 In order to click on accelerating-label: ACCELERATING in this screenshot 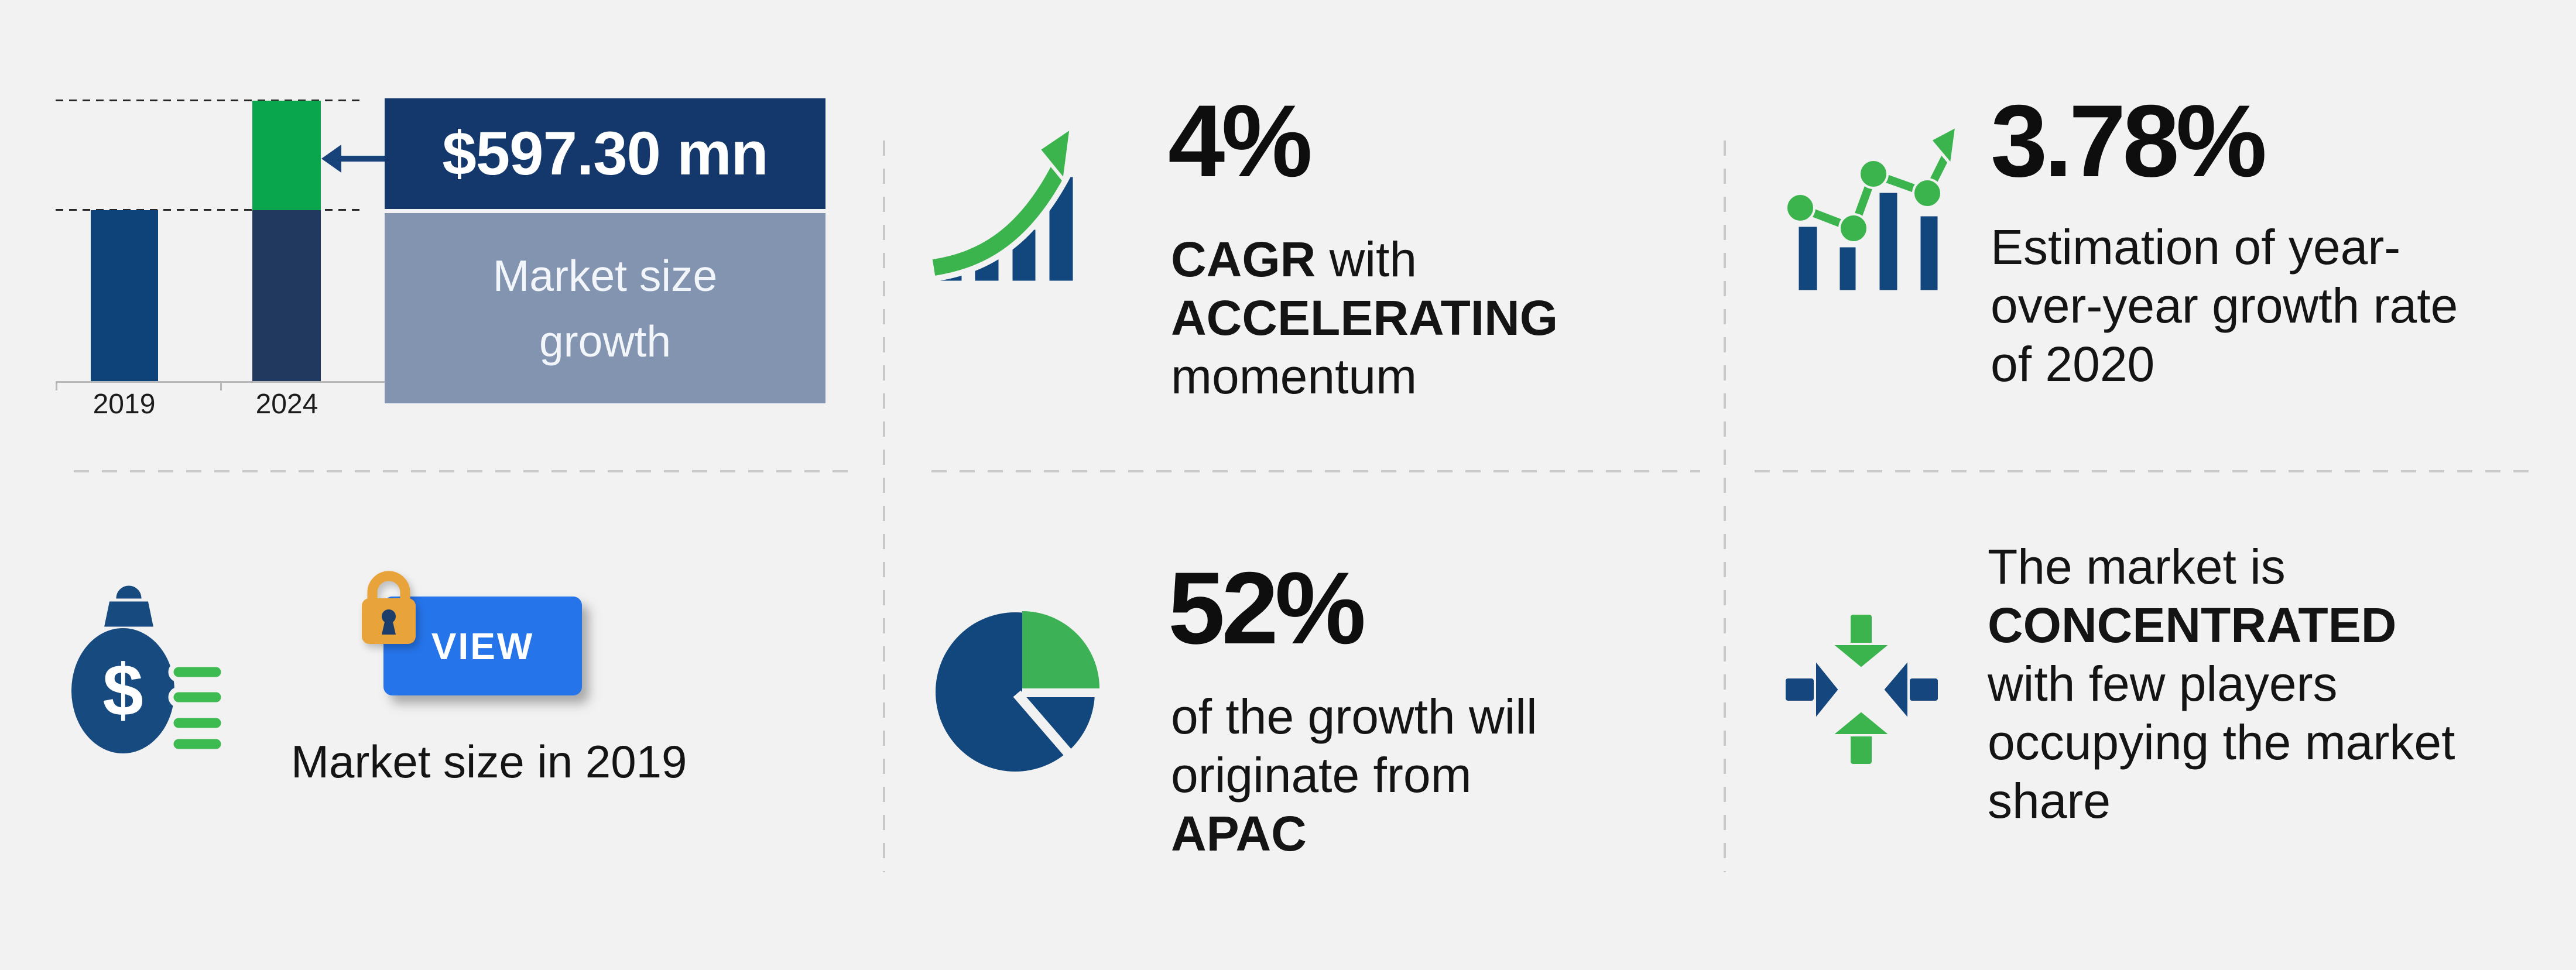, I will do `click(1364, 317)`.